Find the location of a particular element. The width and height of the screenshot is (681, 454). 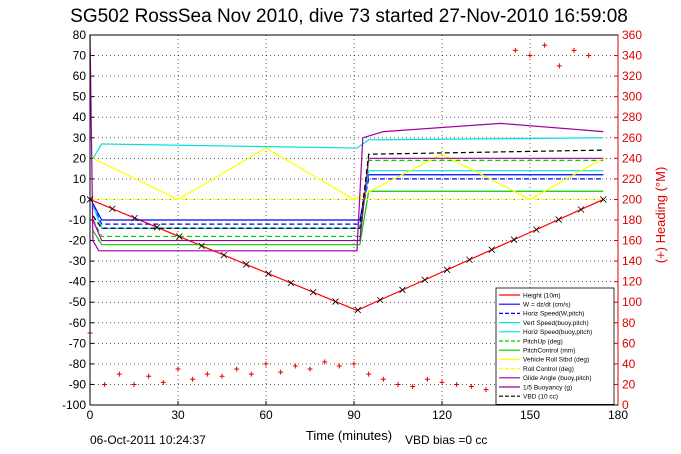

y2-tick-label: 160 is located at coordinates (632, 241).